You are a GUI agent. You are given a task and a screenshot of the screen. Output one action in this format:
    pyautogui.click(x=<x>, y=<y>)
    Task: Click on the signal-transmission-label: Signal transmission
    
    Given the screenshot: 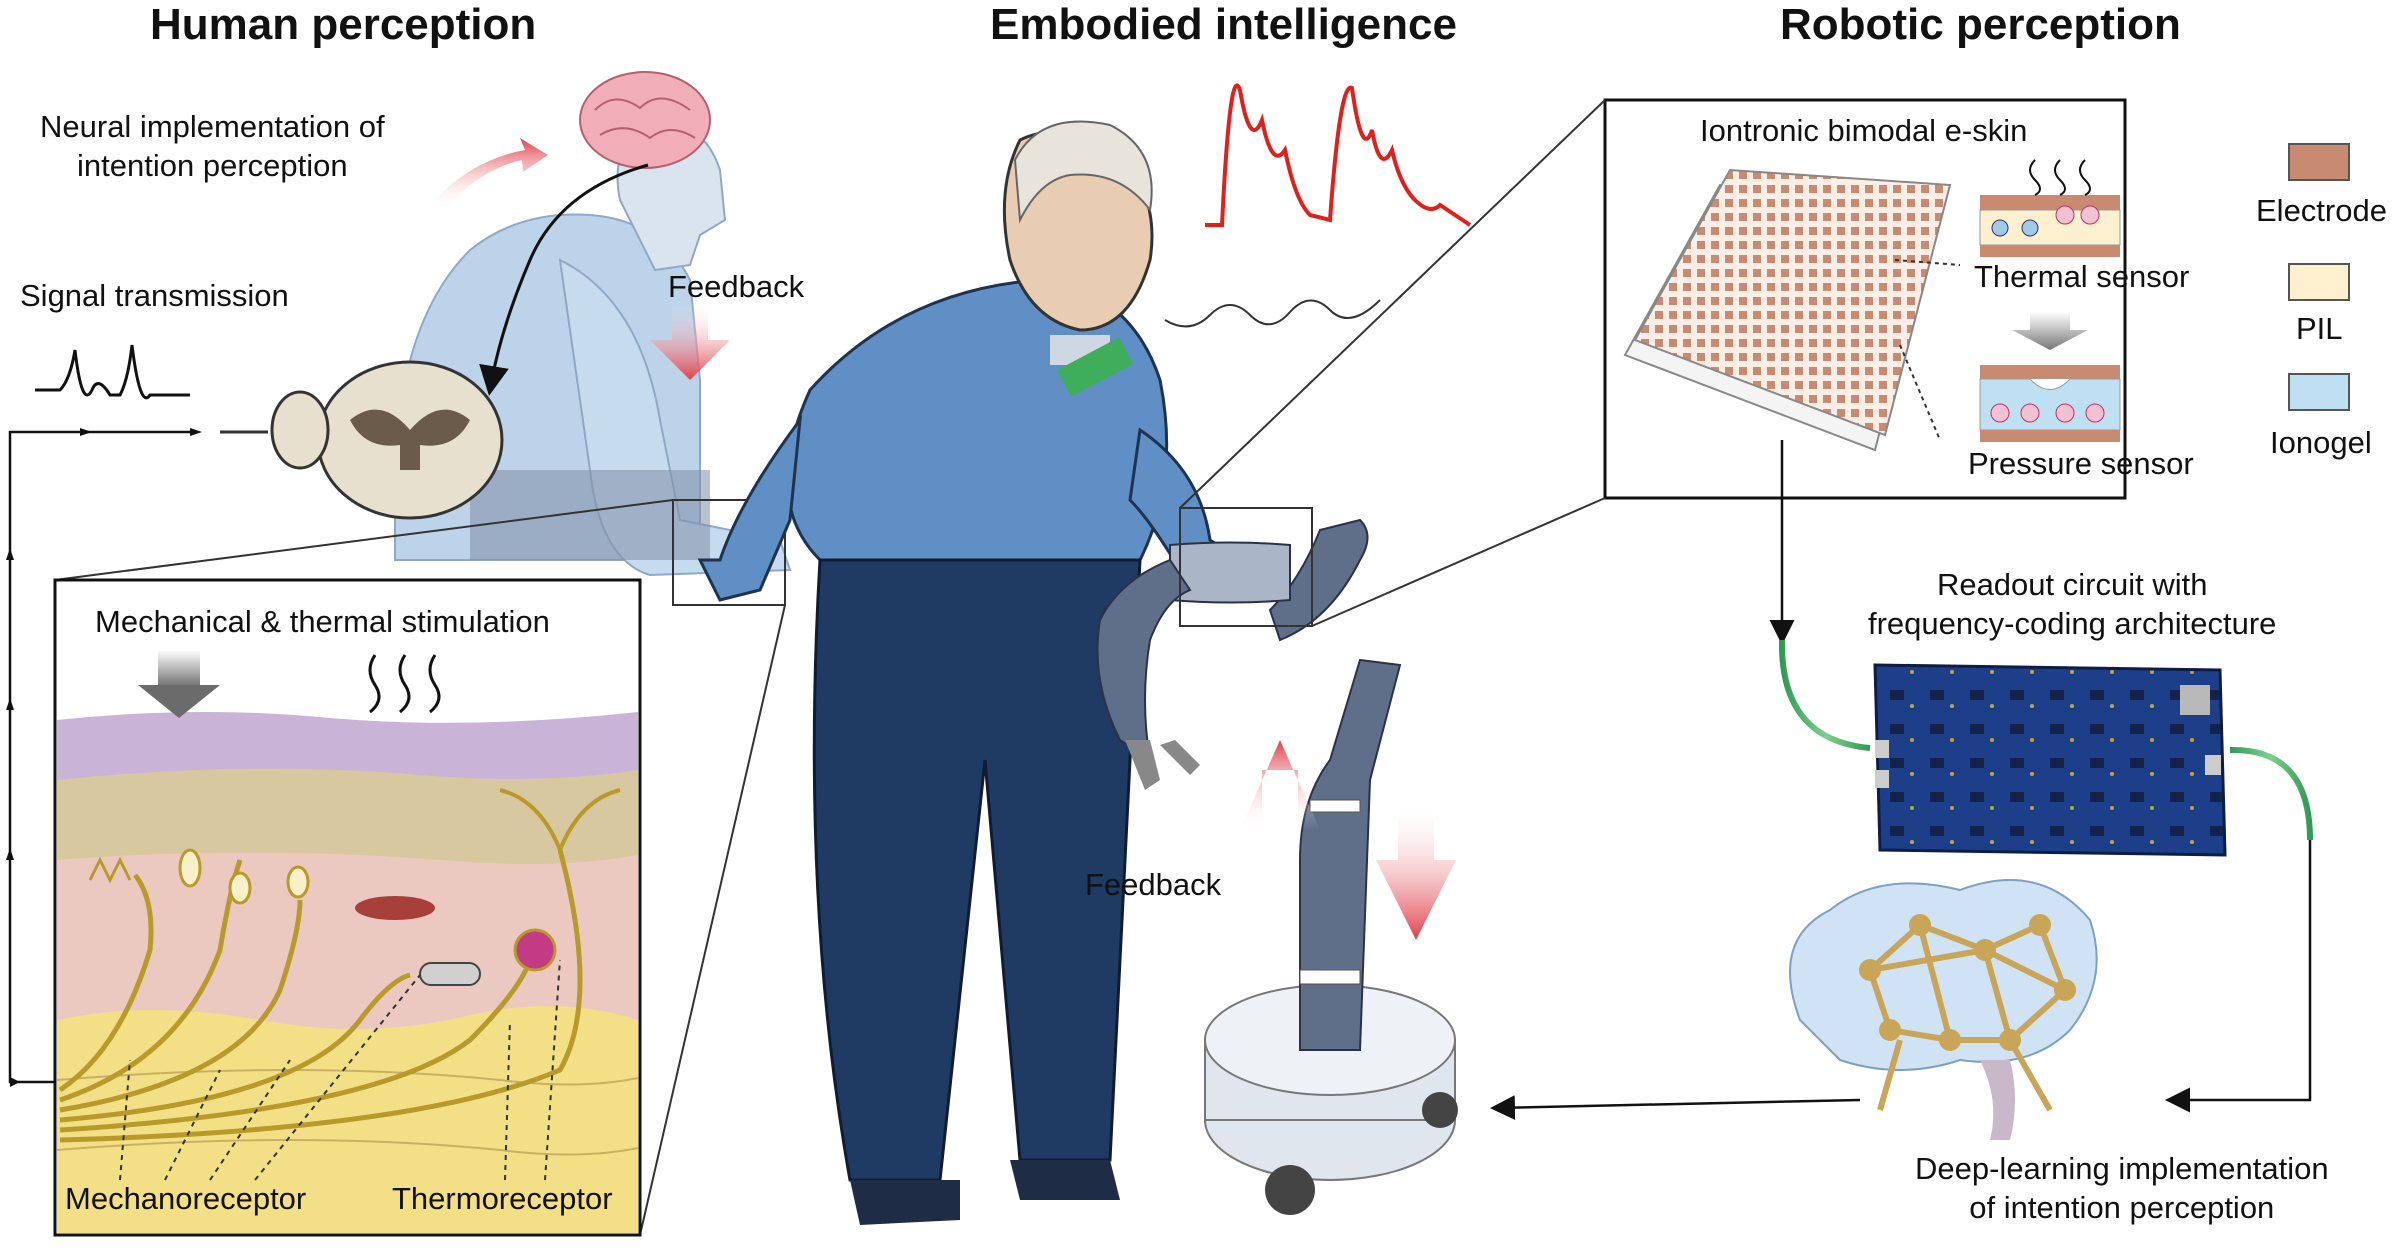 What is the action you would take?
    pyautogui.click(x=154, y=295)
    